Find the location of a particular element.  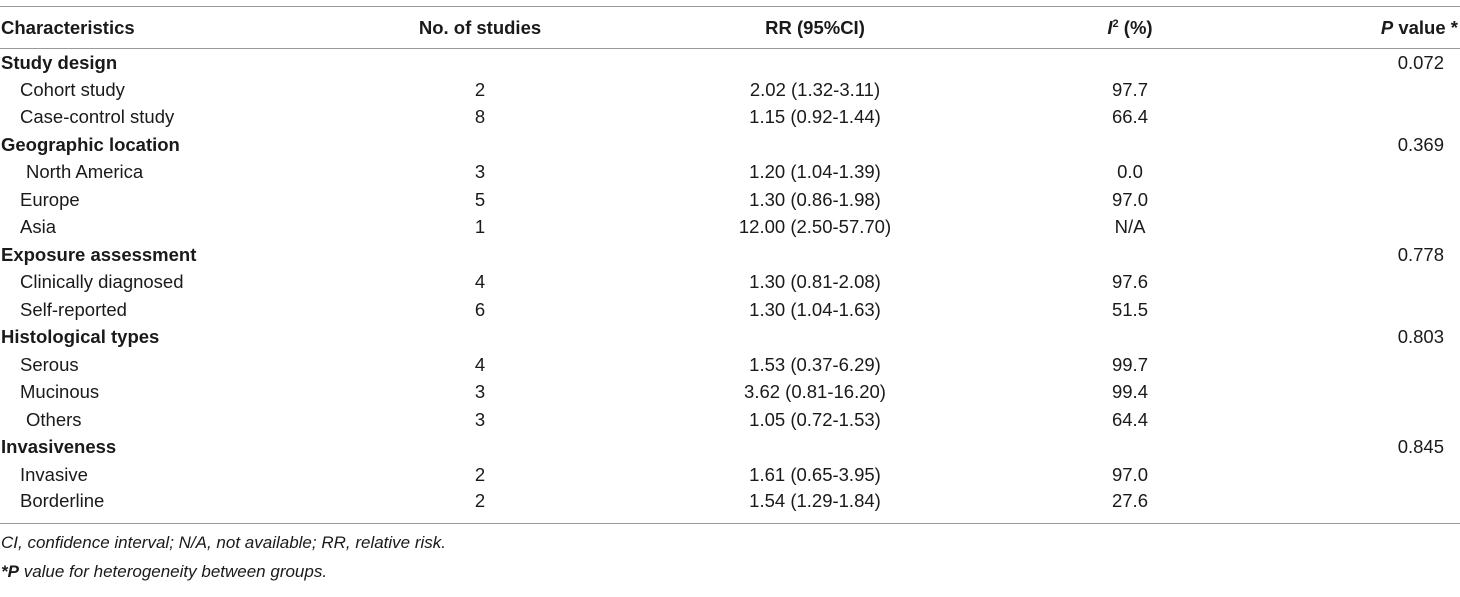

table-row: Invasive 2 1.61 (0.65-3.95) 97.0 is located at coordinates (730, 475).